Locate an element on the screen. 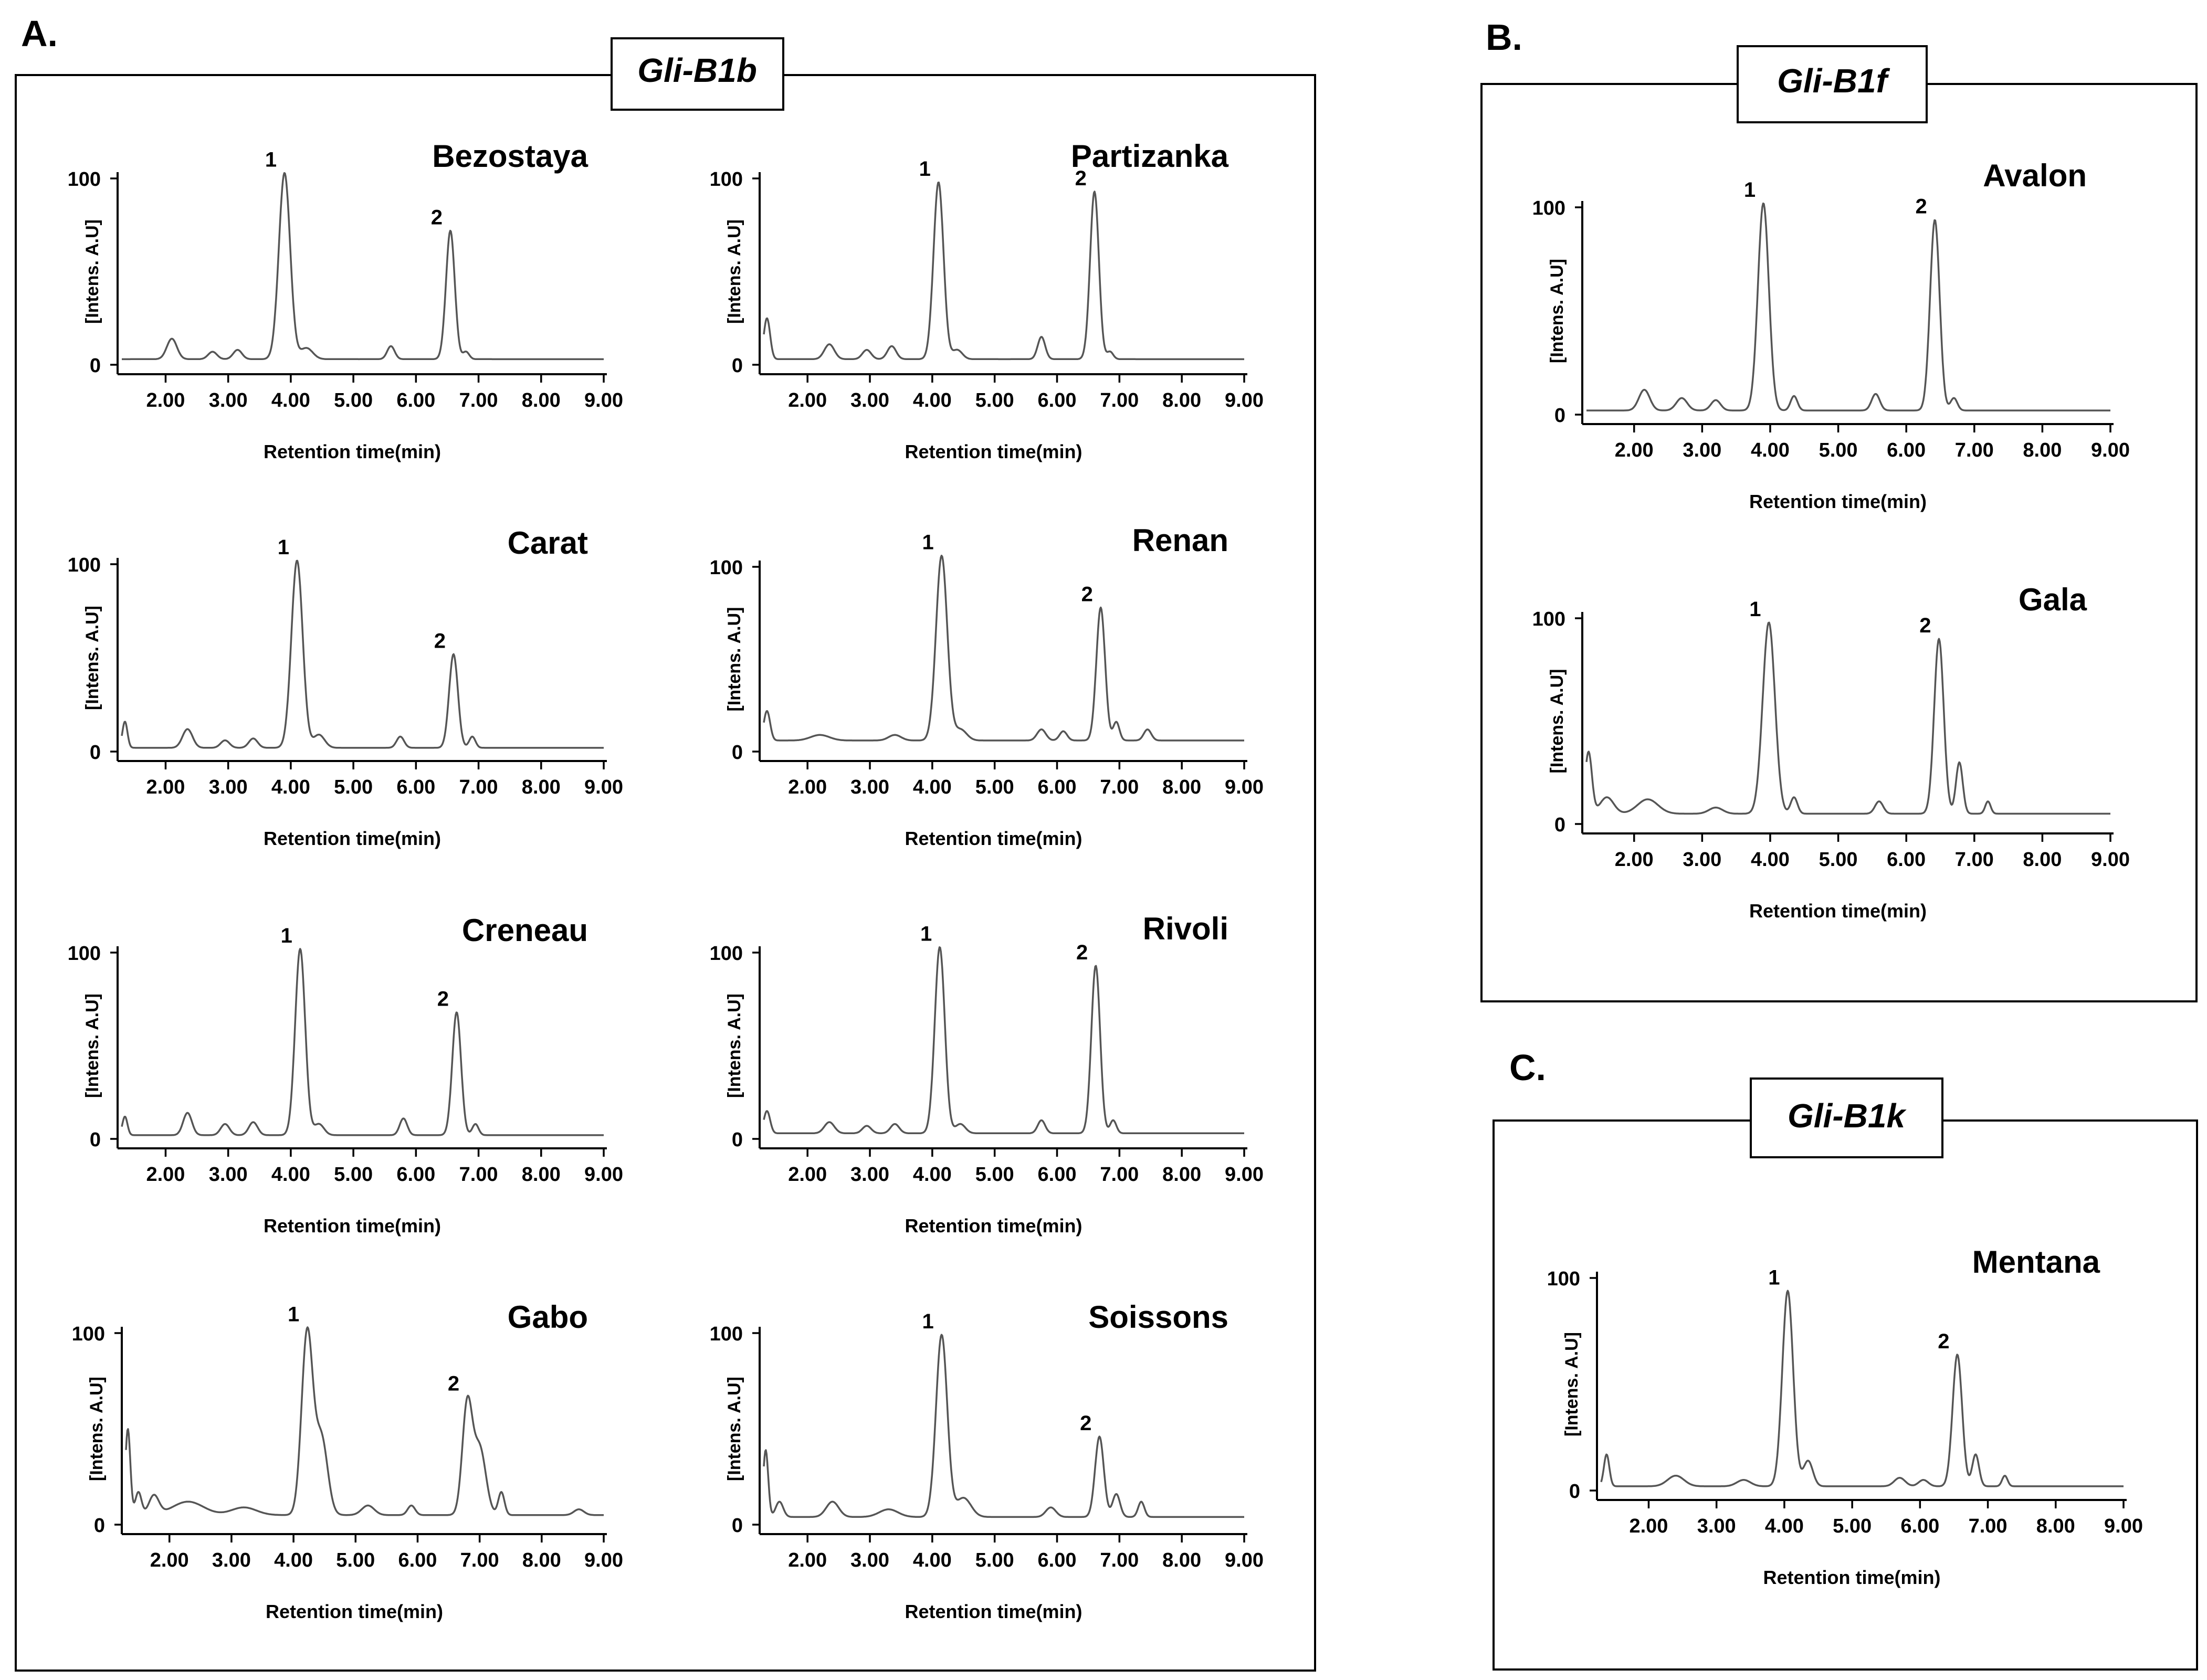  cultivar-title: Avalon is located at coordinates (2035, 176).